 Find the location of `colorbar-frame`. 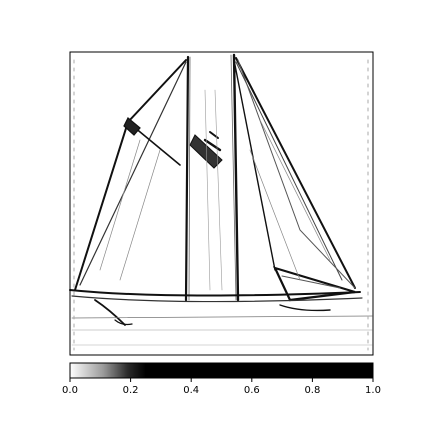

colorbar-frame is located at coordinates (221, 370).